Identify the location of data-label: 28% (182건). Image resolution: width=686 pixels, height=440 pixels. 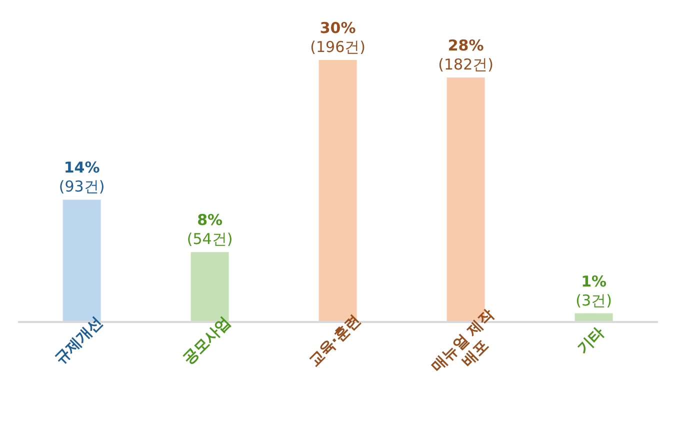
(466, 55).